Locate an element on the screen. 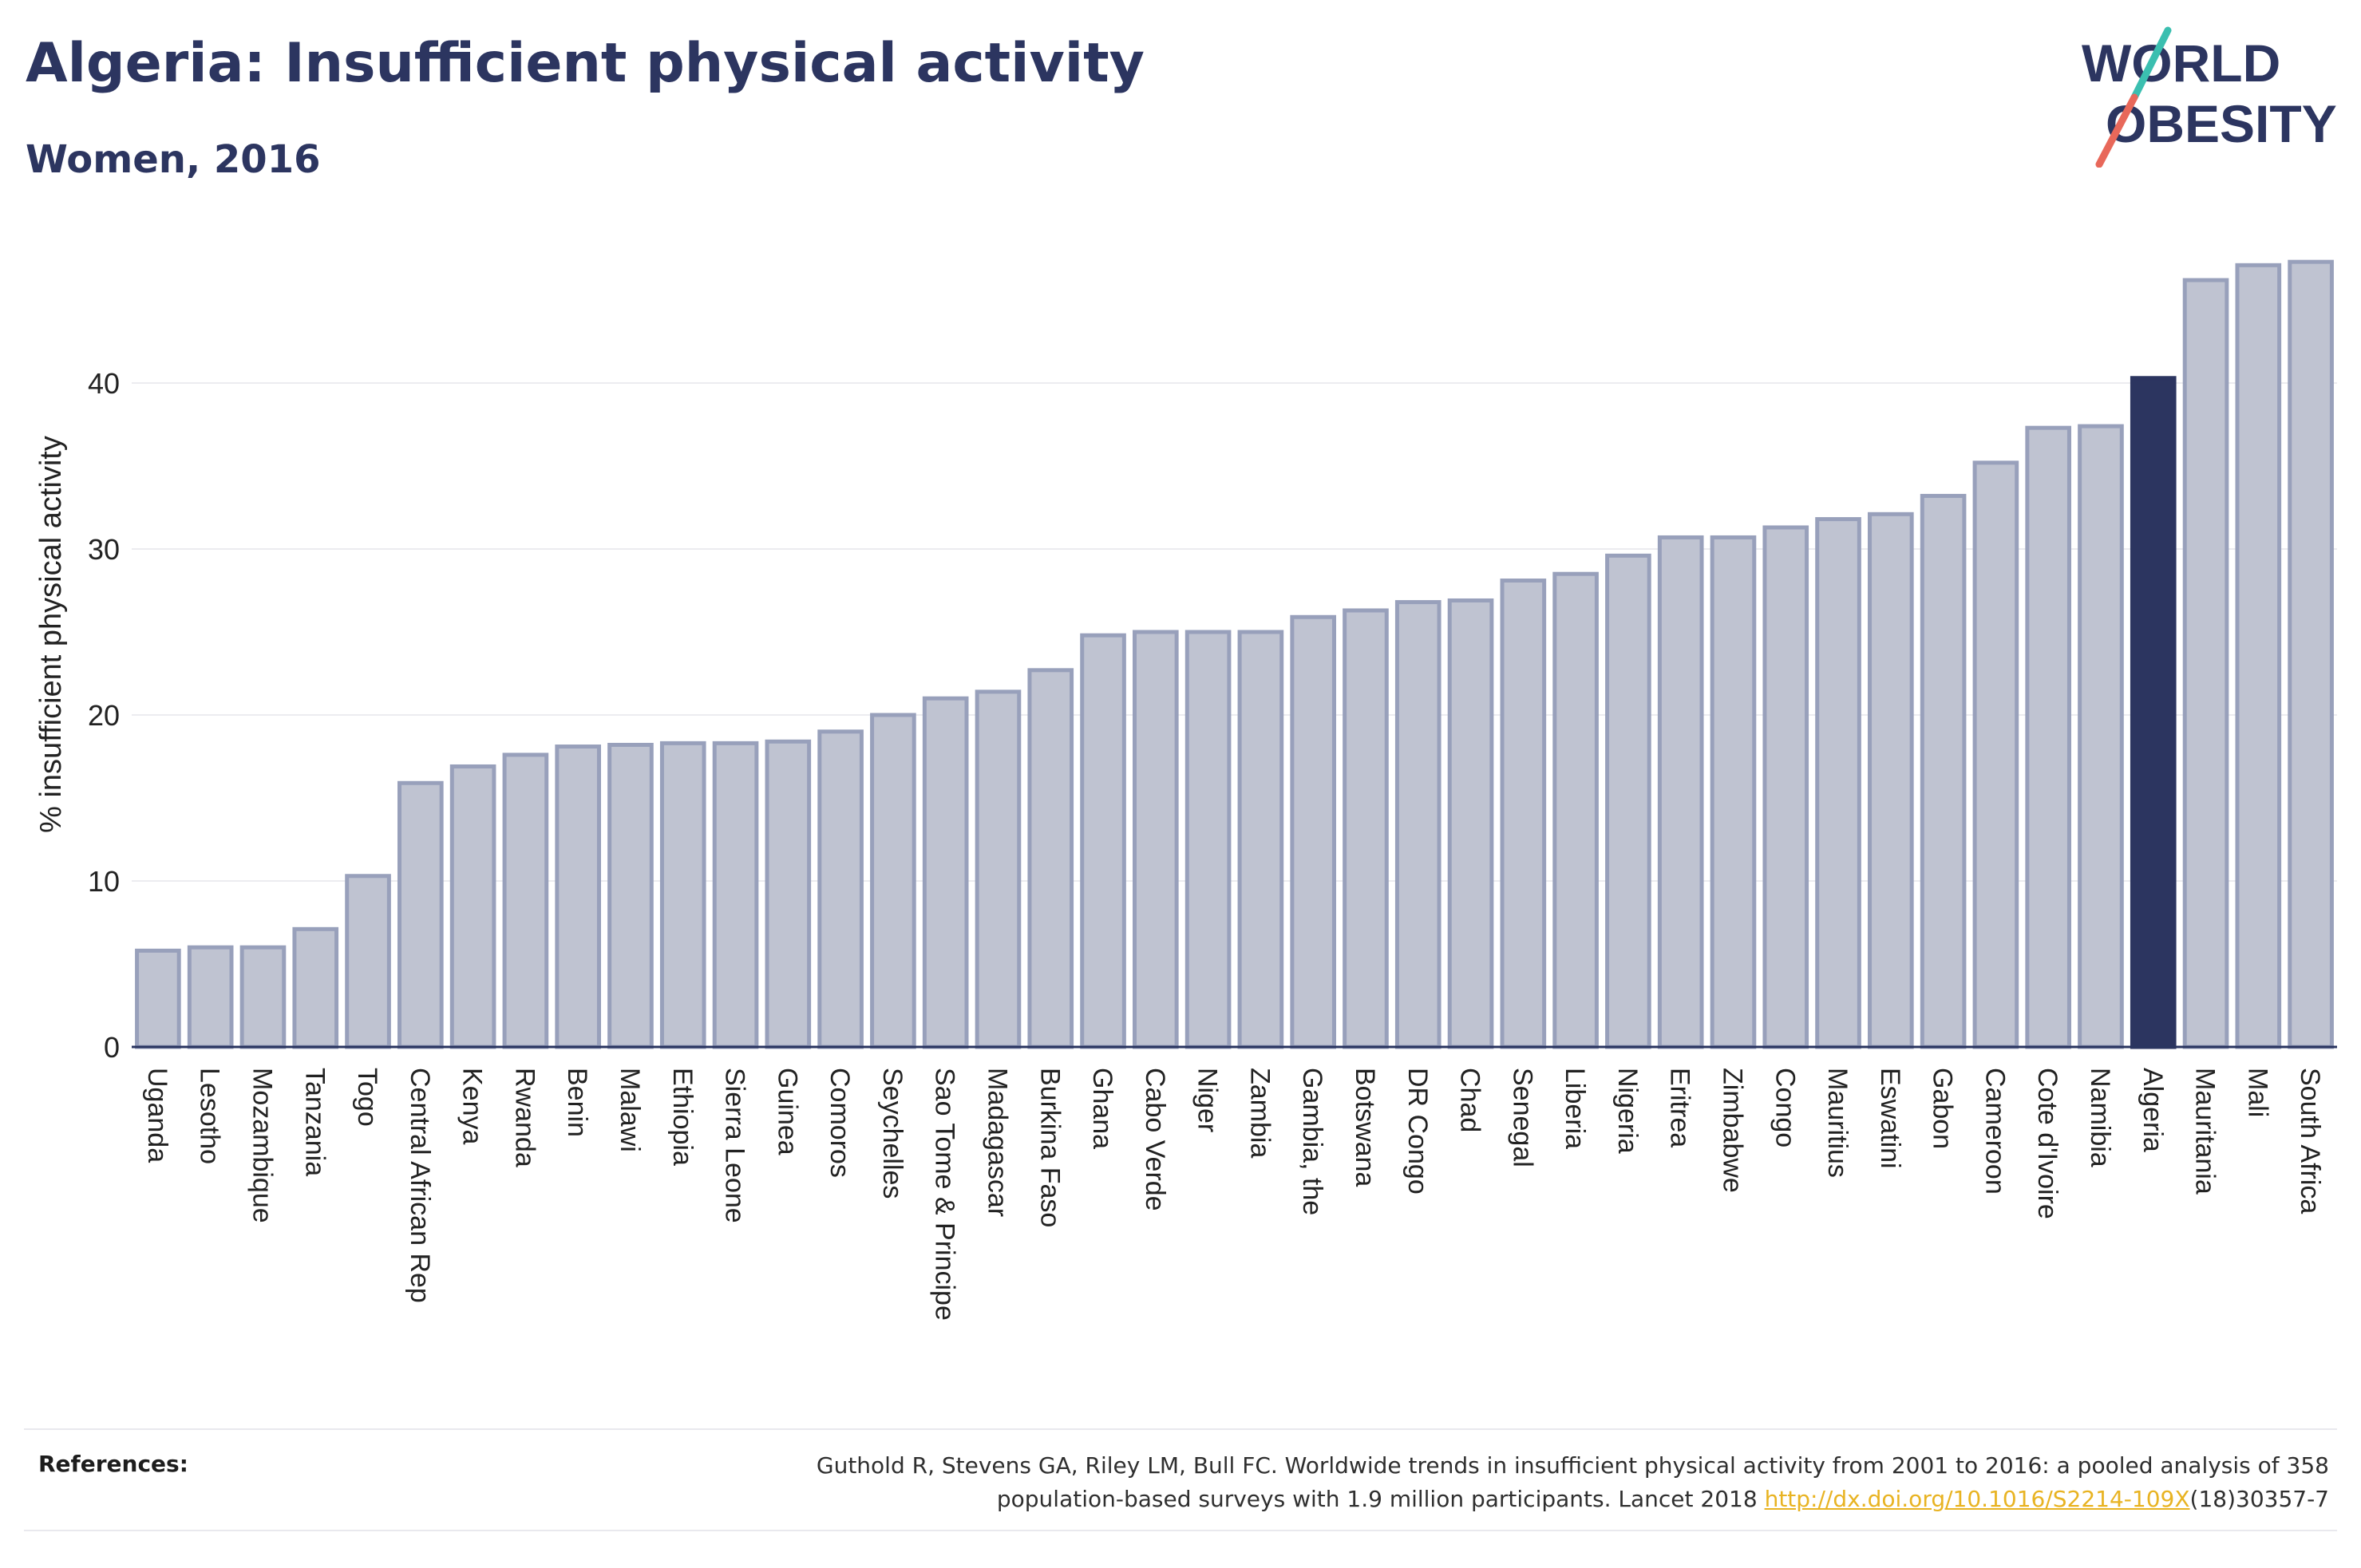  x-tick-label: DR Congo is located at coordinates (1417, 1131).